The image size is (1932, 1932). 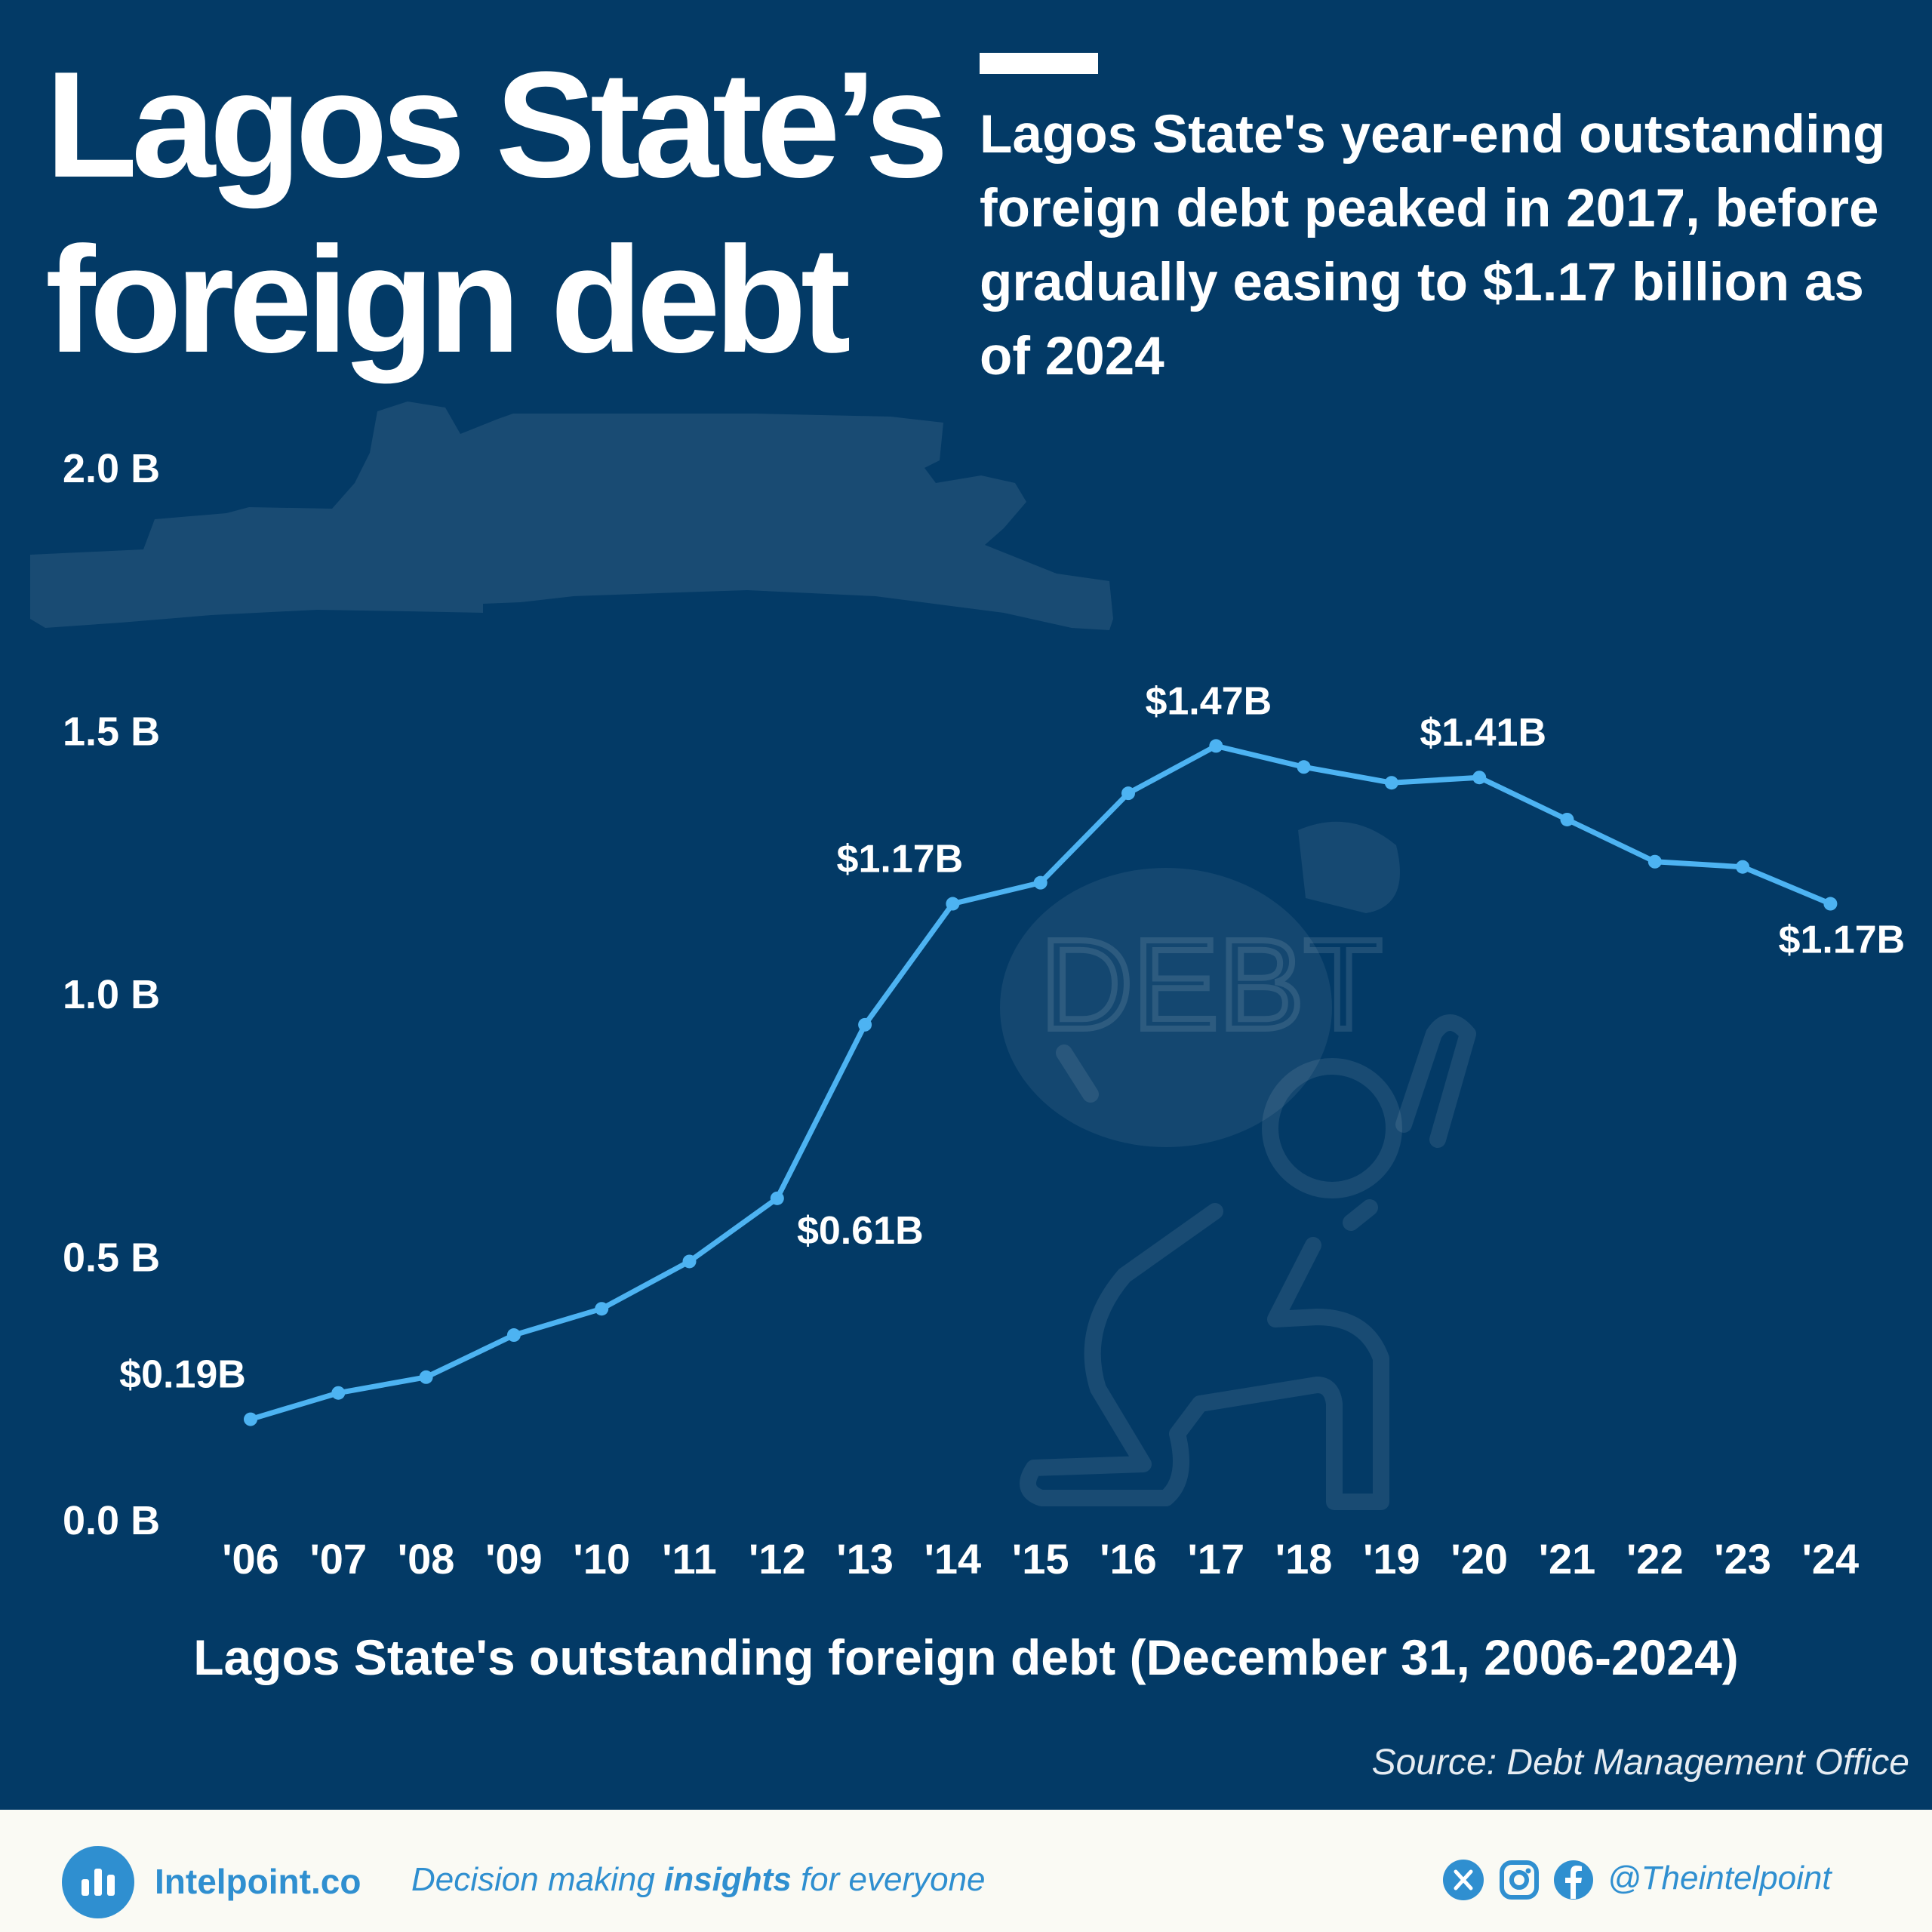 I want to click on y-axis-ticks: 0.0 B 0.5 B 1.0 B 1.5 B 2.0 B, so click(x=111, y=994).